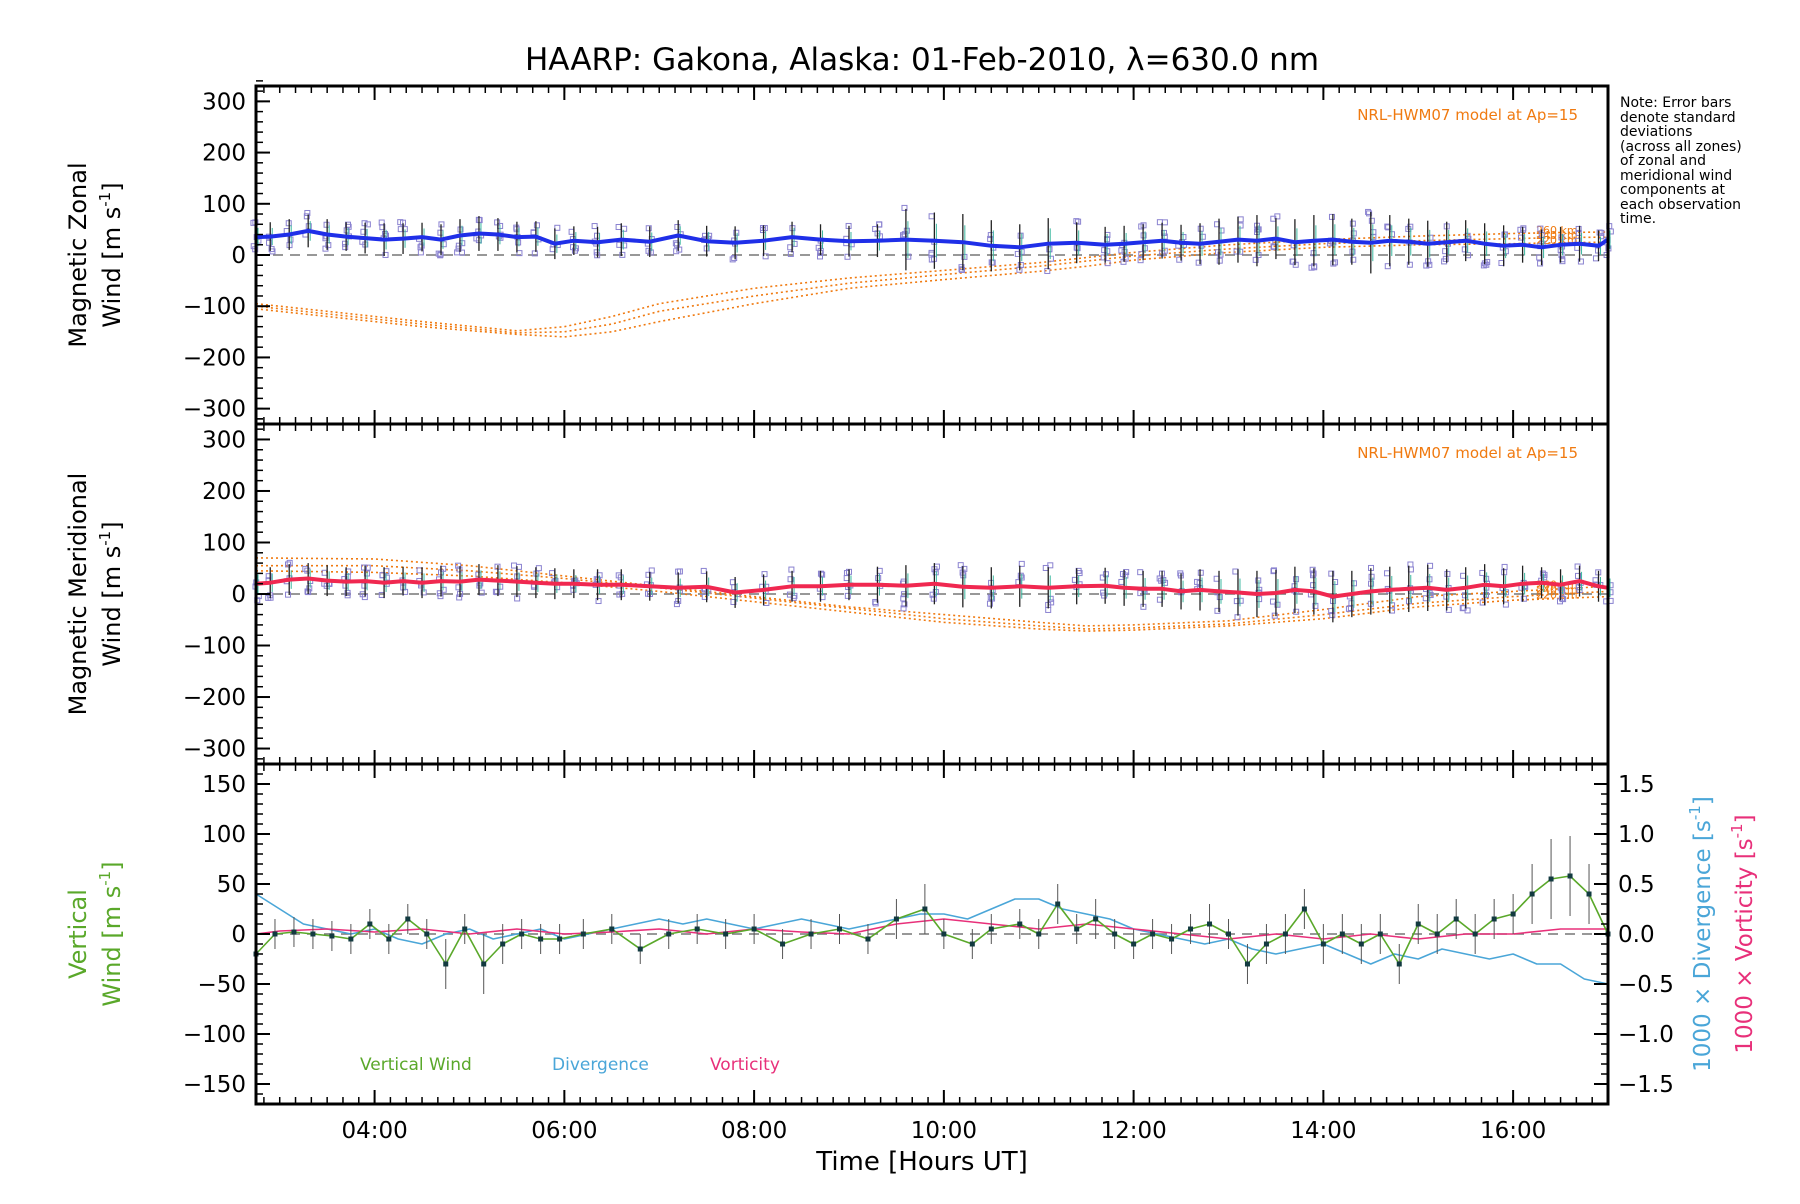  What do you see at coordinates (1646, 1035) in the screenshot?
I see `right-y-tick-label: −1.0` at bounding box center [1646, 1035].